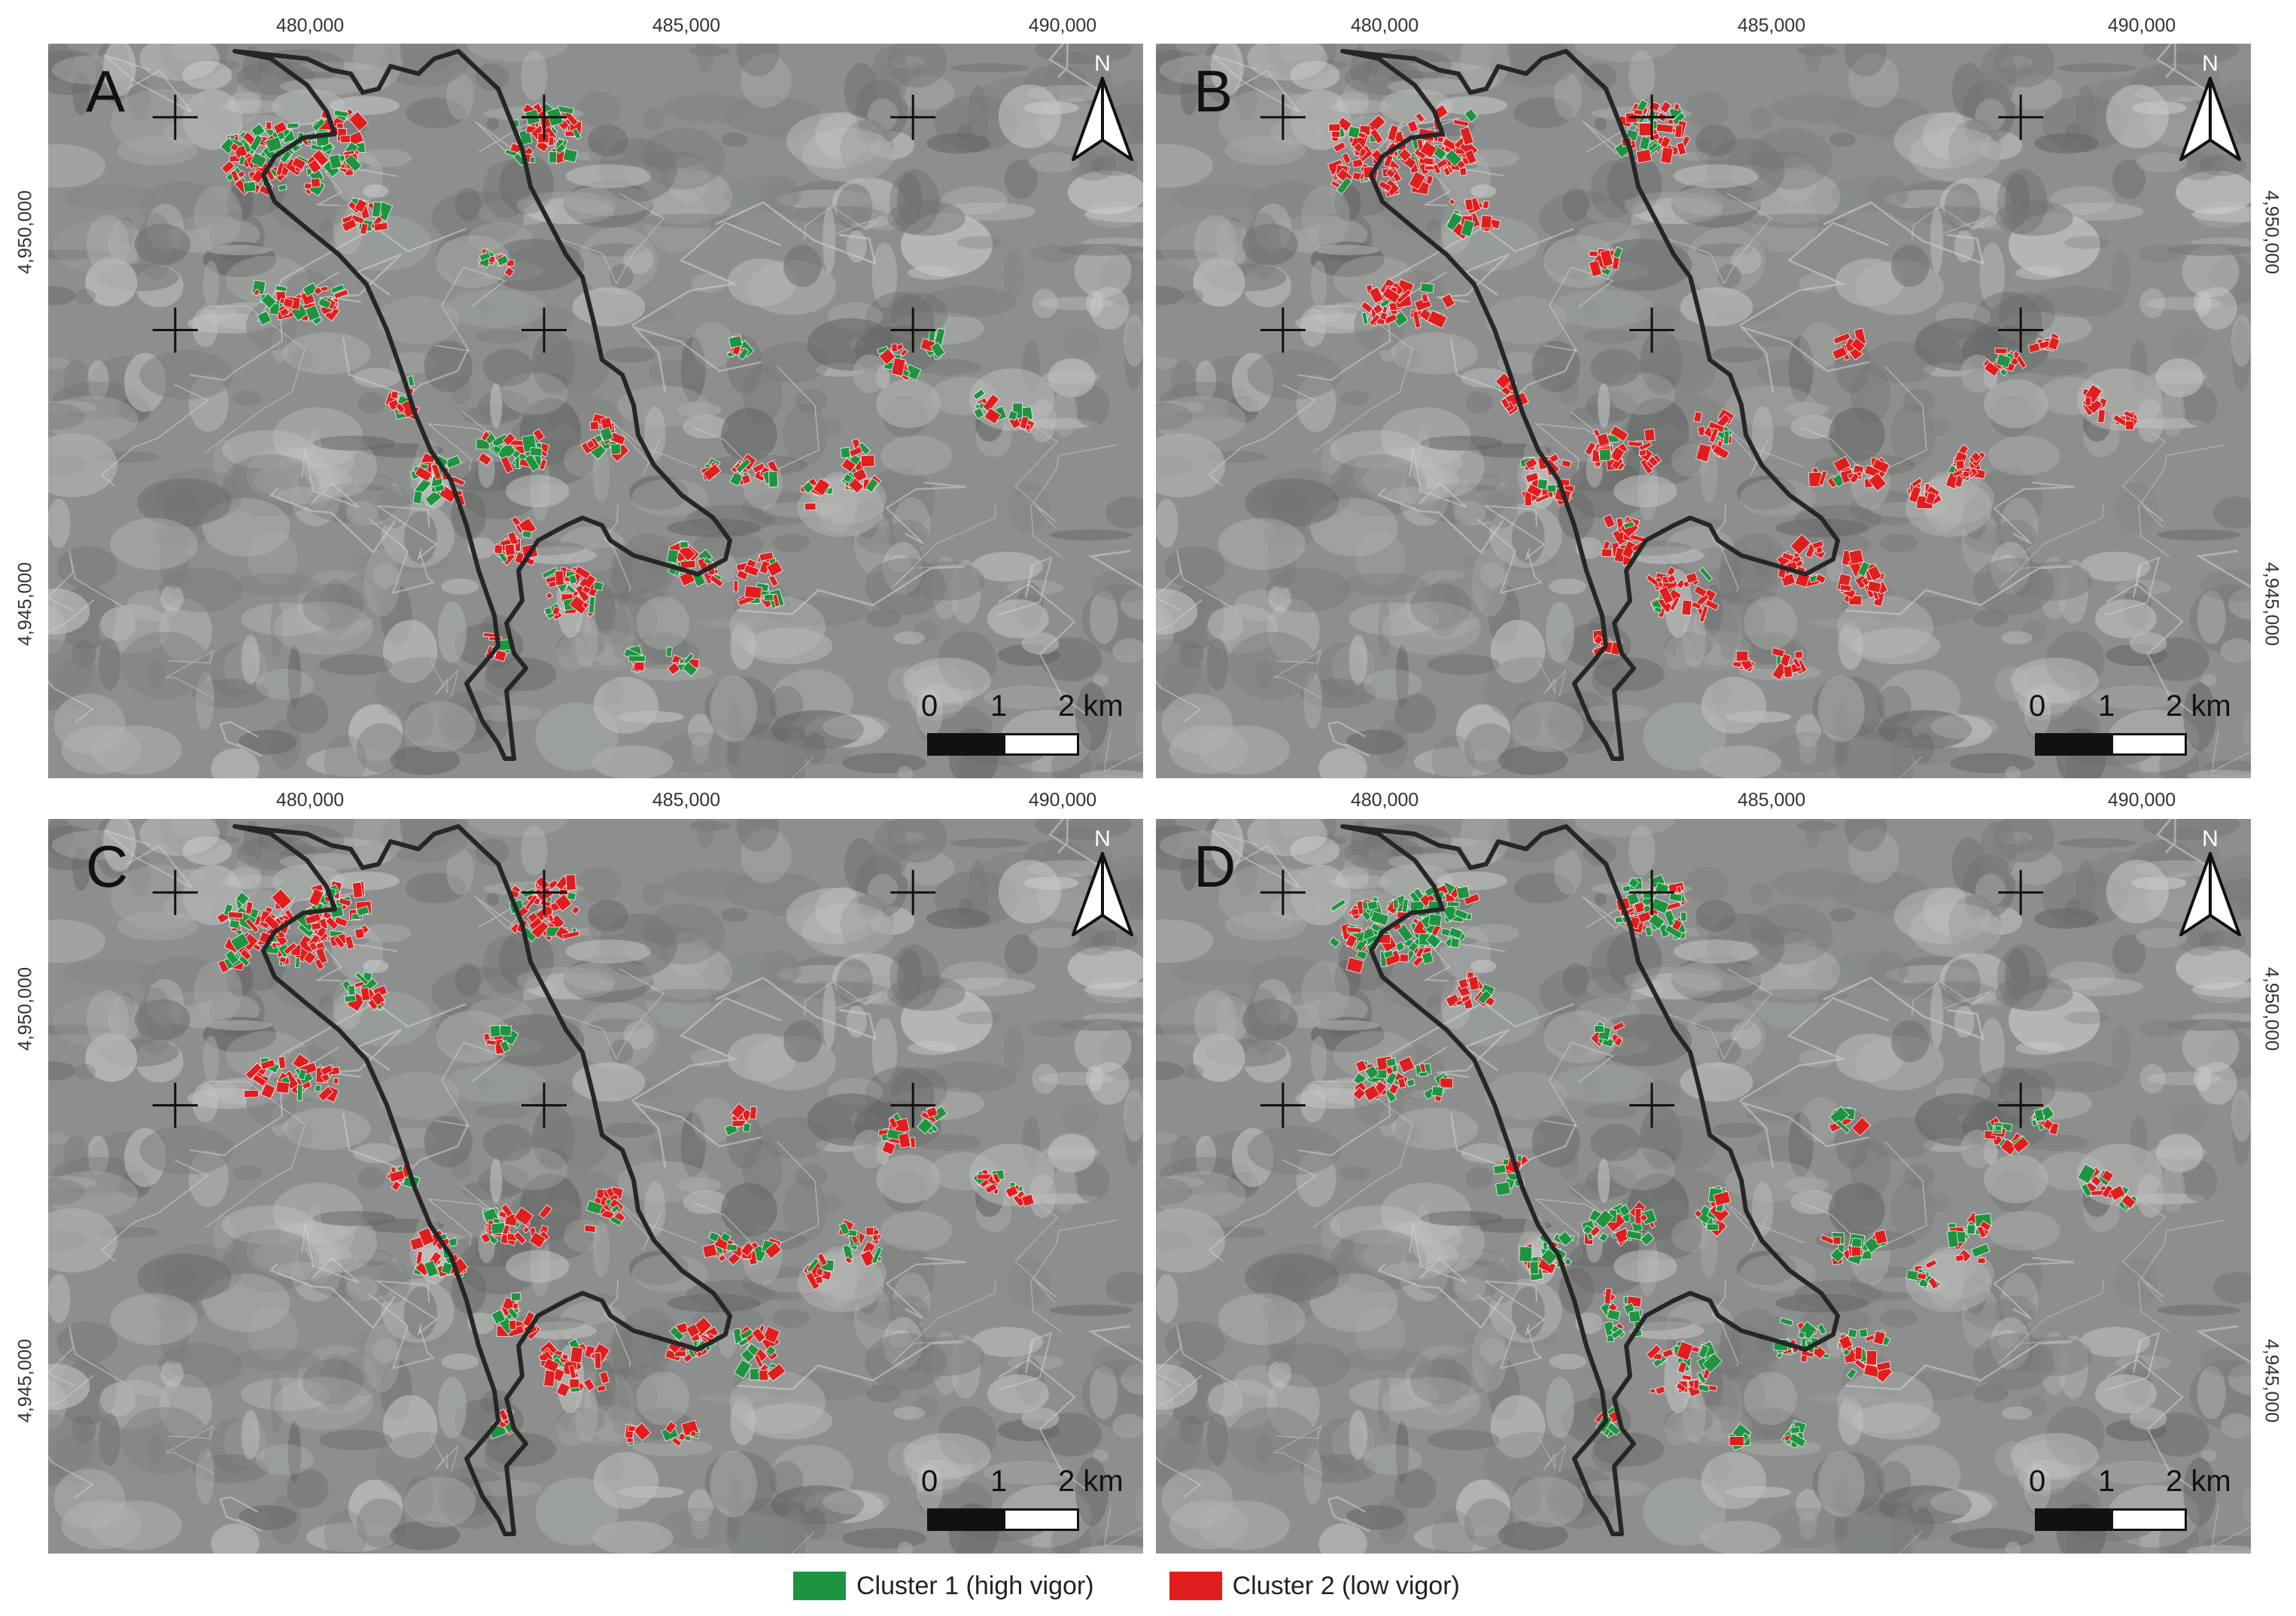 The width and height of the screenshot is (2296, 1616). I want to click on scale-segment-light, so click(2149, 1519).